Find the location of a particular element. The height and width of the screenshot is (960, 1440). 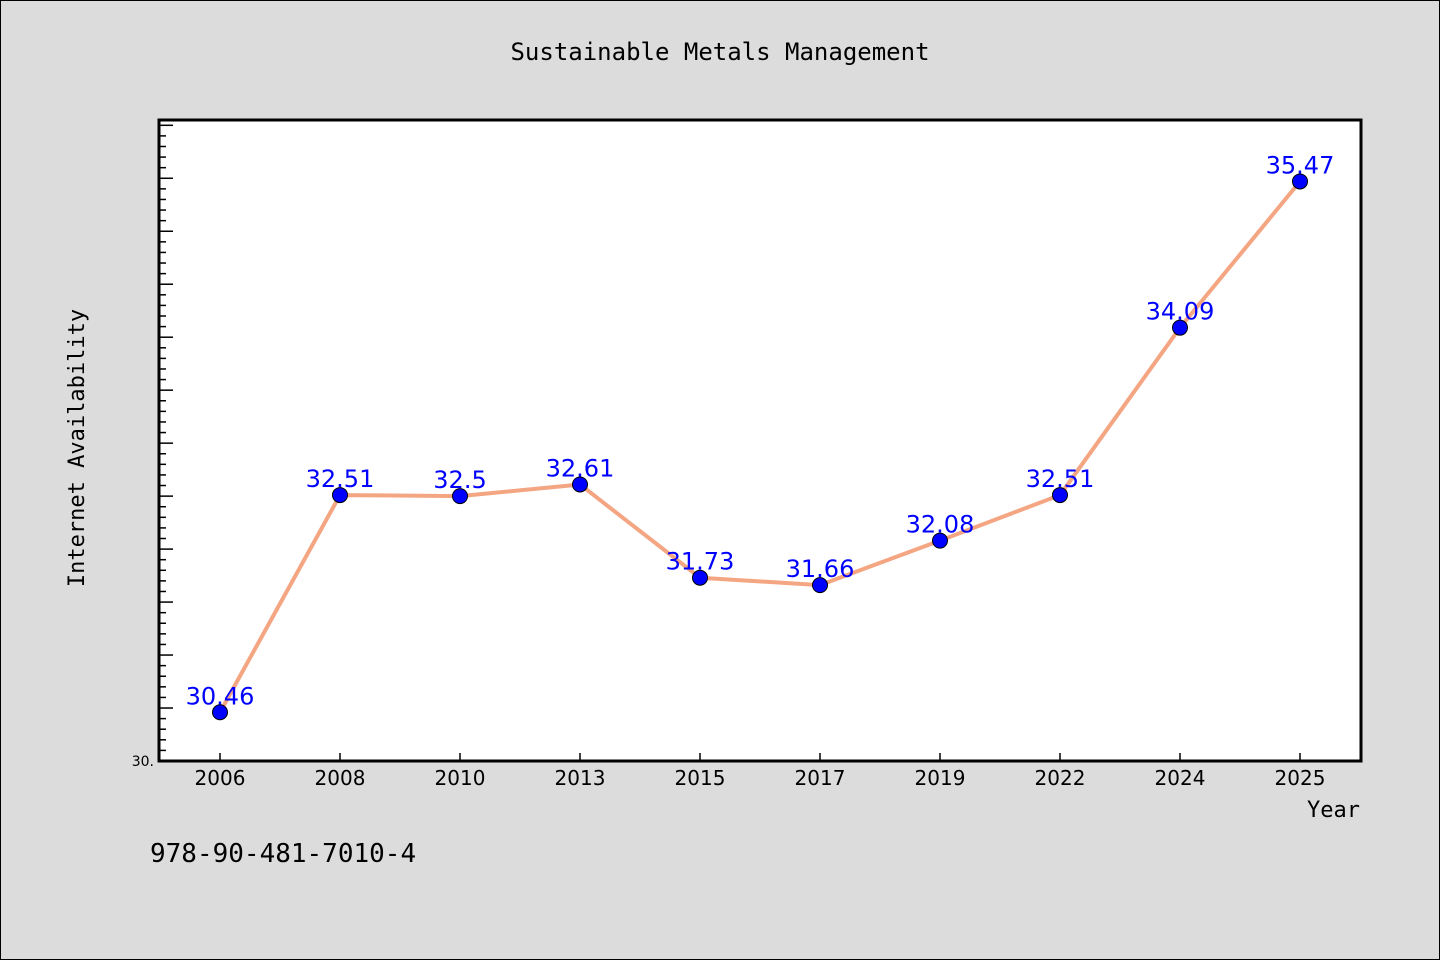

y-axis-ticks is located at coordinates (166, 443).